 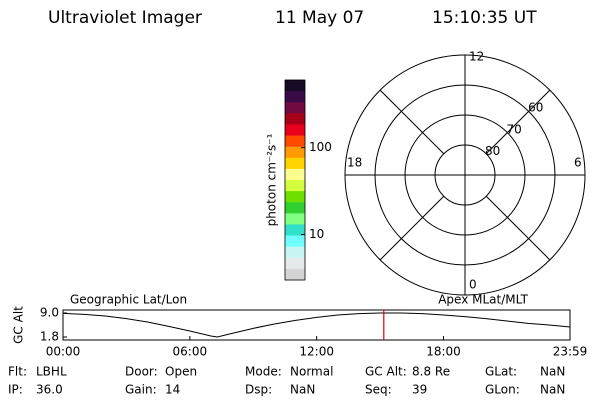 I want to click on x-tick-label: 12:00, so click(x=316, y=352).